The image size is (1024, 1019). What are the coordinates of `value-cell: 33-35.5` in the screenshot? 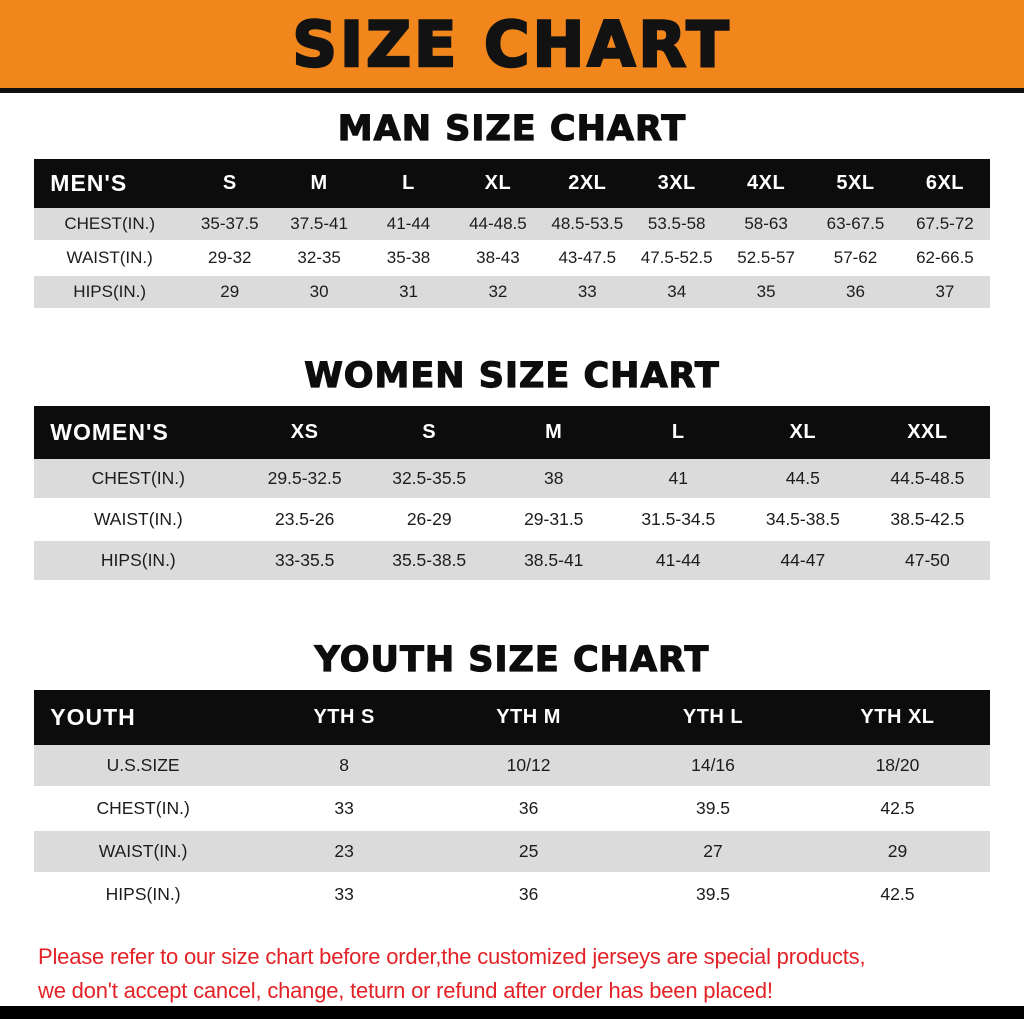 It's located at (304, 561).